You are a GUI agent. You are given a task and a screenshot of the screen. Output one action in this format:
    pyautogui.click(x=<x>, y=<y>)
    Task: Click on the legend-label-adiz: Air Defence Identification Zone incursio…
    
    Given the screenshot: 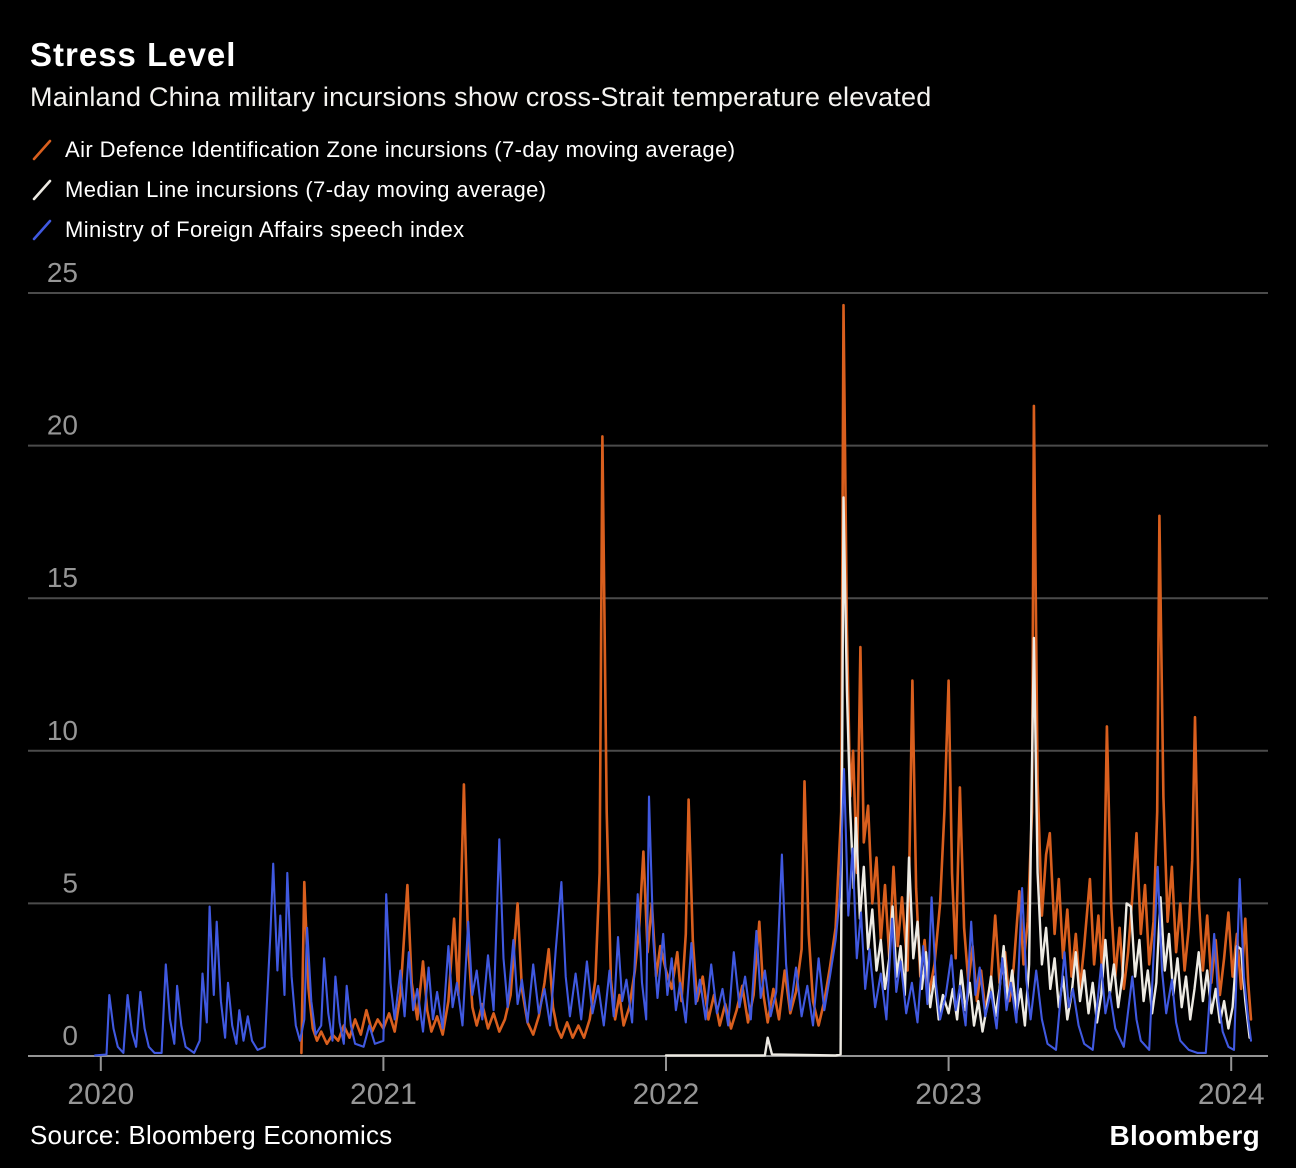 What is the action you would take?
    pyautogui.click(x=400, y=149)
    